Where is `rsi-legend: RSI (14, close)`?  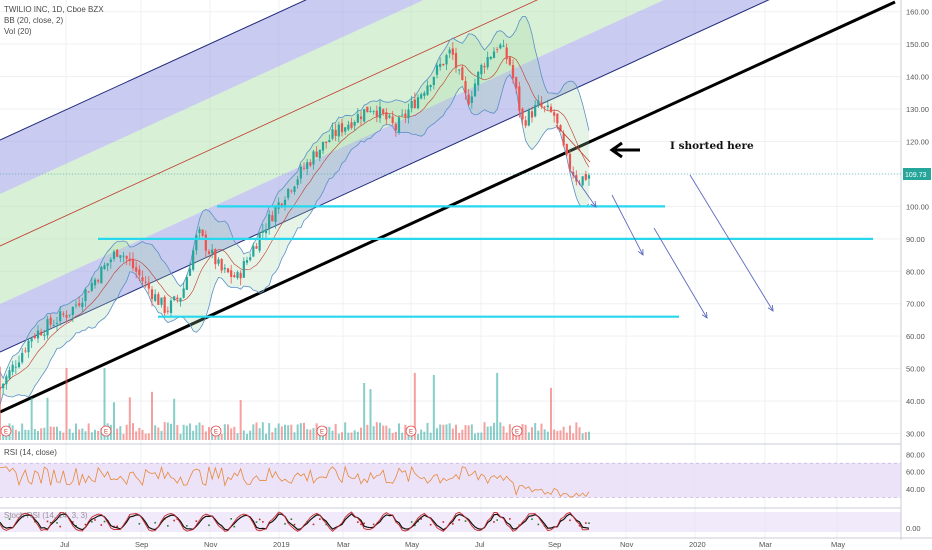 rsi-legend: RSI (14, close) is located at coordinates (30, 452).